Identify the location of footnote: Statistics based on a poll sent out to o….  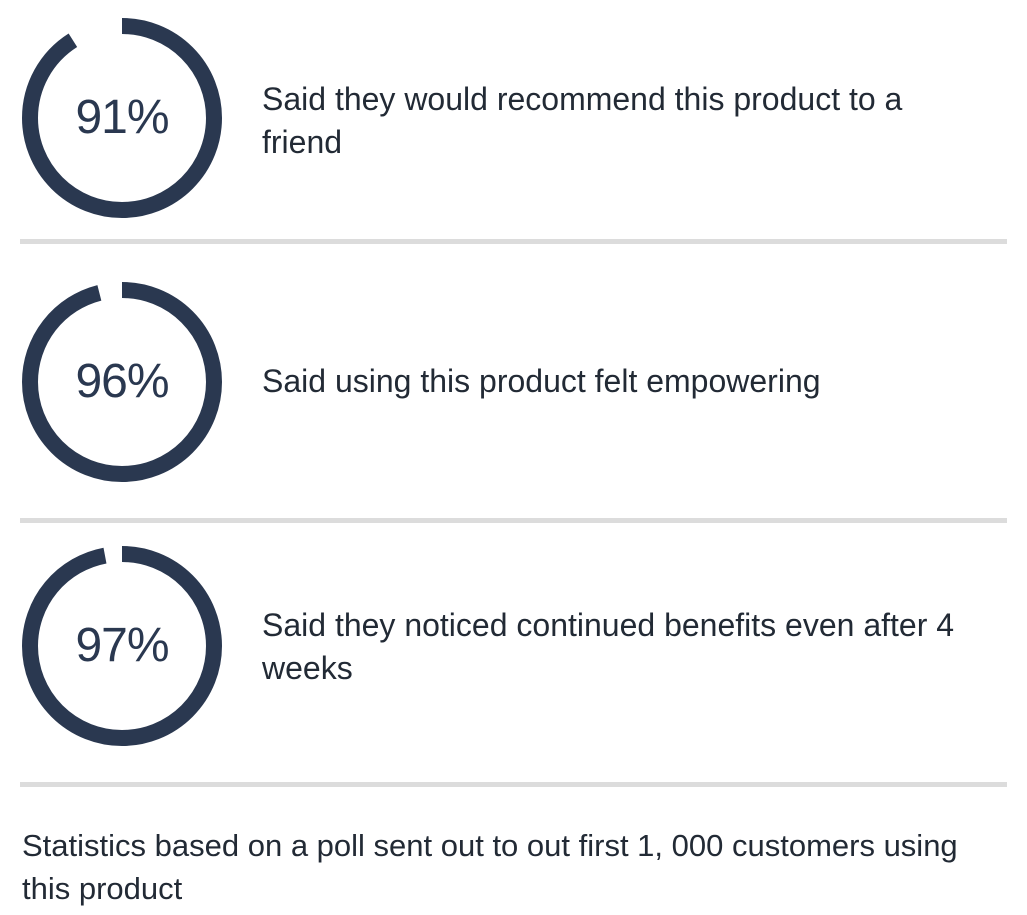
(490, 867).